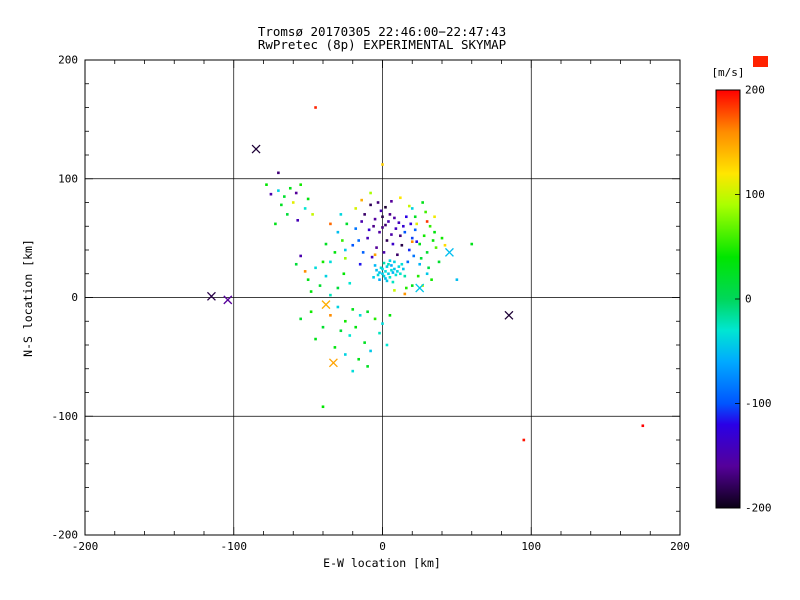 This screenshot has width=800, height=600. What do you see at coordinates (737, 299) in the screenshot?
I see `colorbar-ticks` at bounding box center [737, 299].